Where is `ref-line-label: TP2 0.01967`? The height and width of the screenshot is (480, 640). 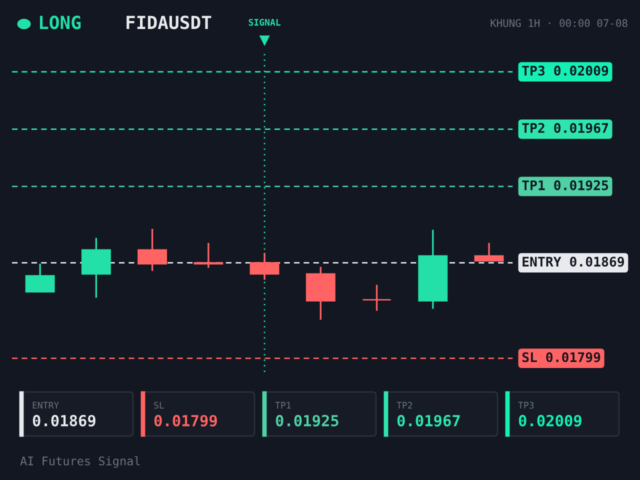 ref-line-label: TP2 0.01967 is located at coordinates (565, 128).